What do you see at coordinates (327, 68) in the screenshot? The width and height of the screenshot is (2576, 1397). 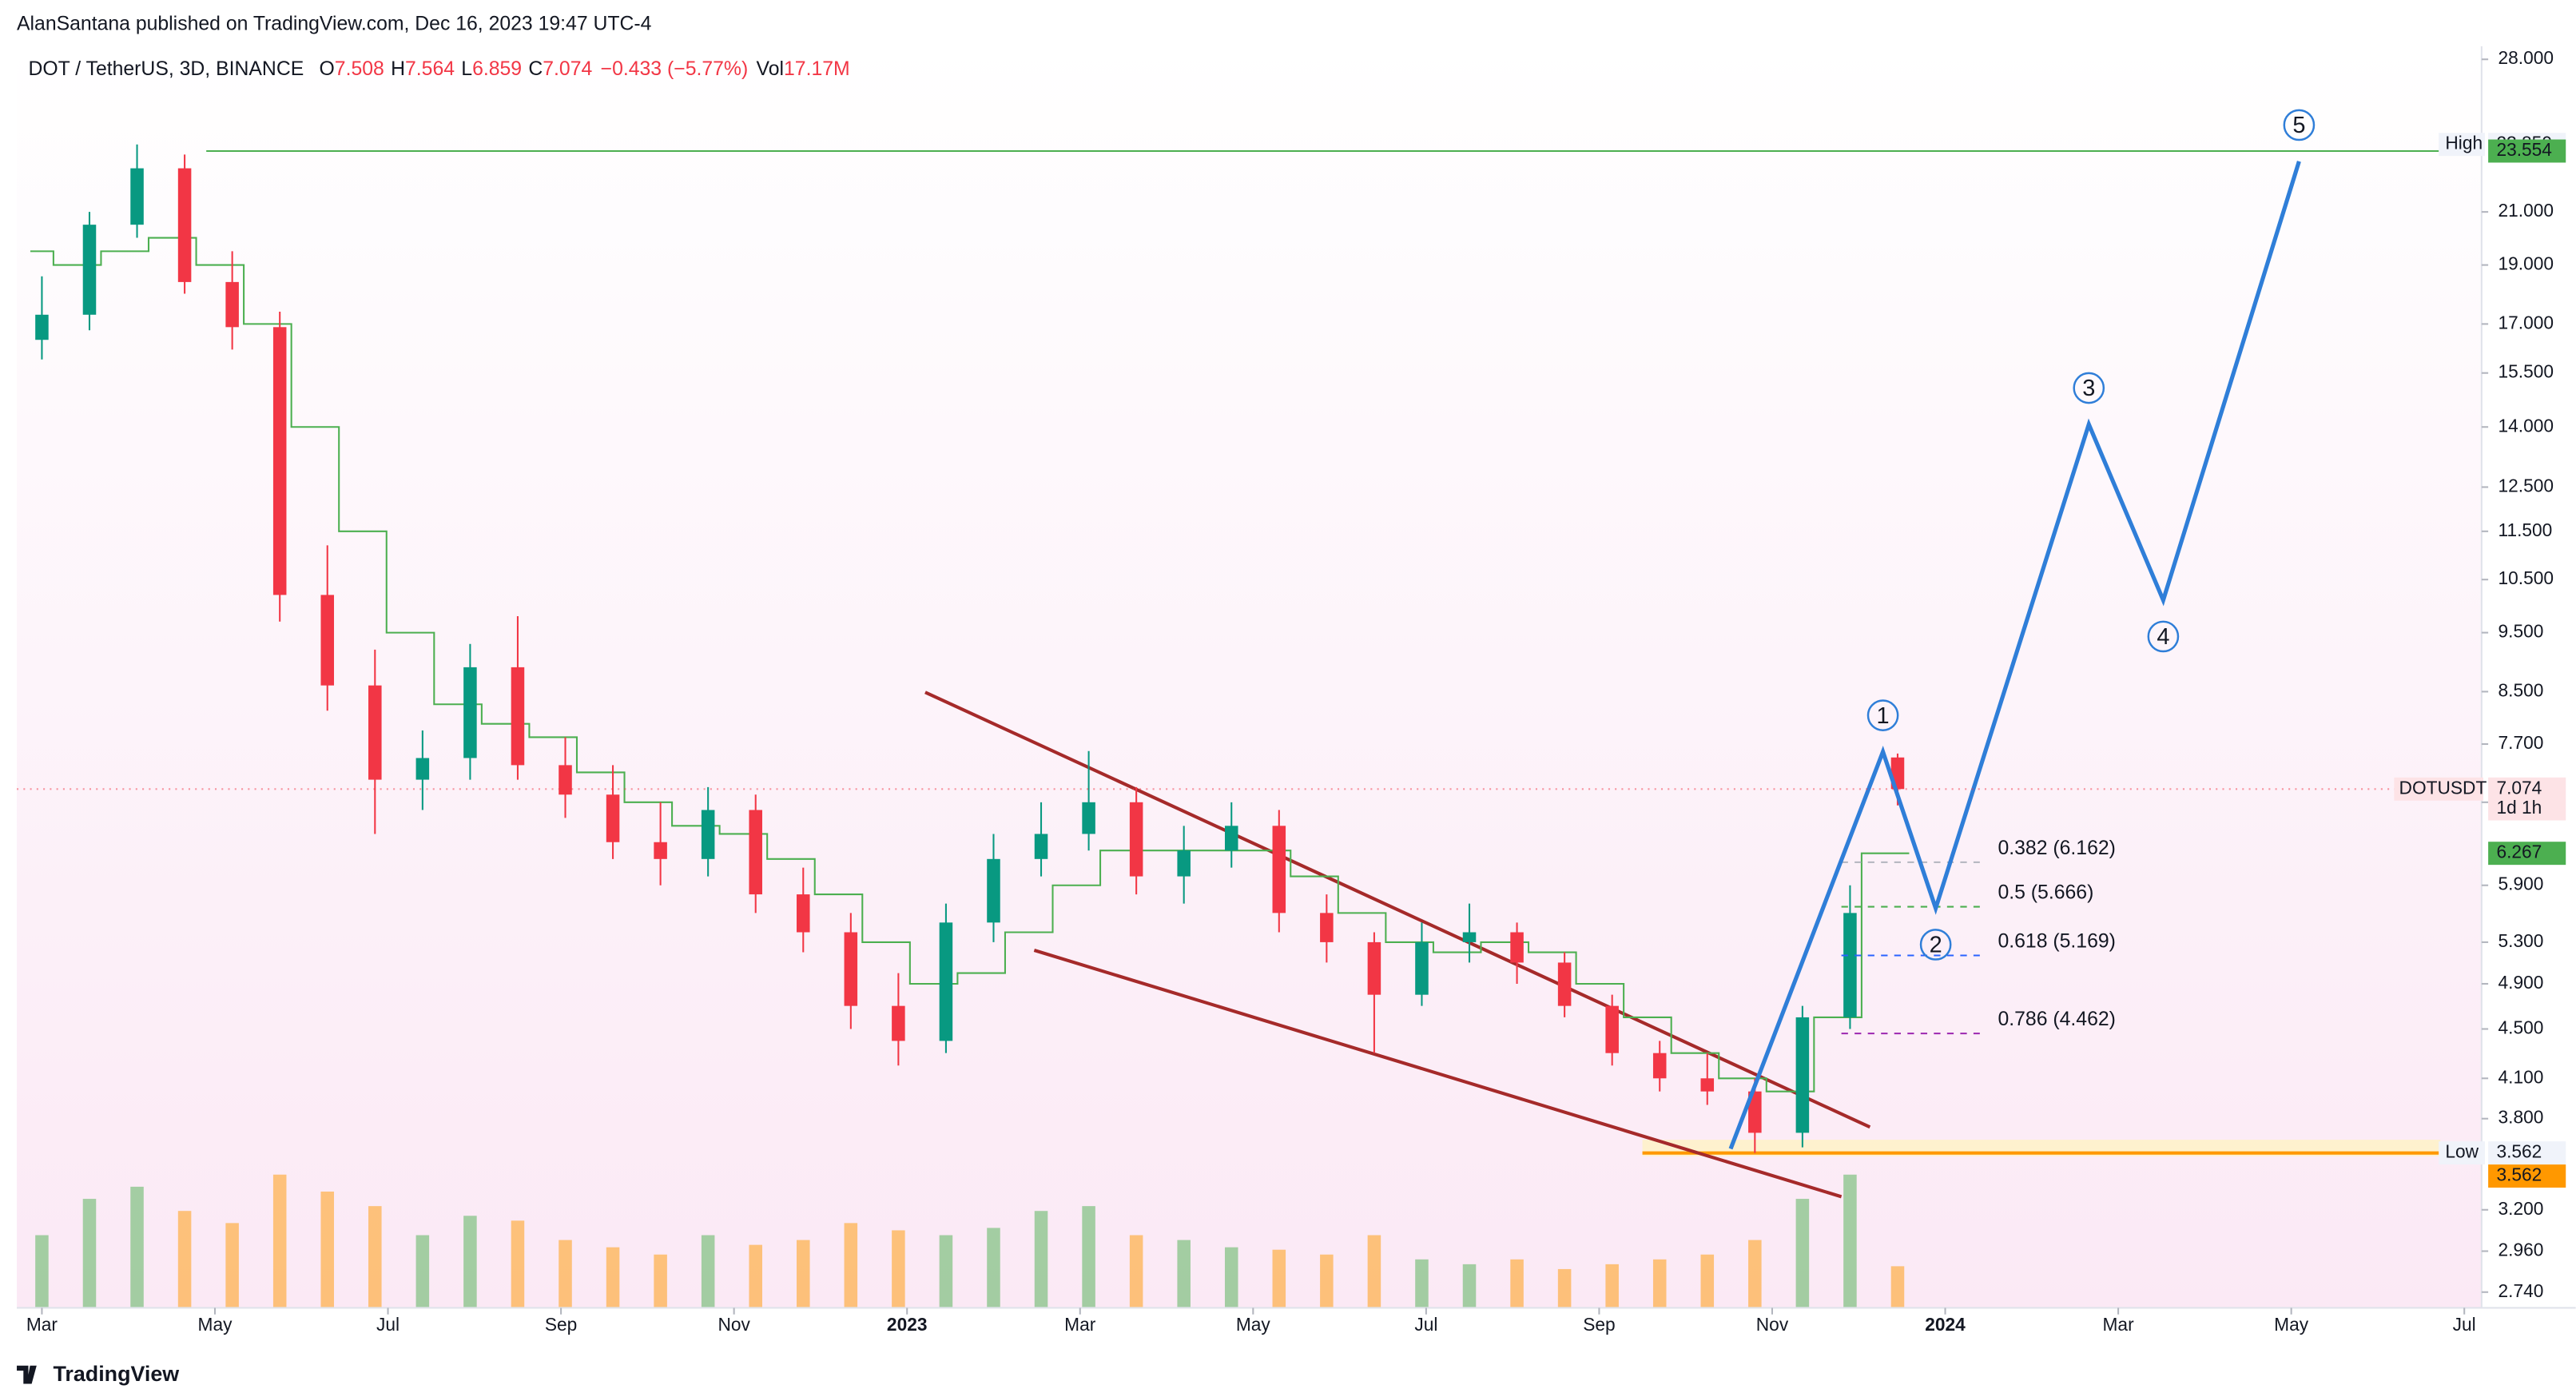 I see `field-key: O` at bounding box center [327, 68].